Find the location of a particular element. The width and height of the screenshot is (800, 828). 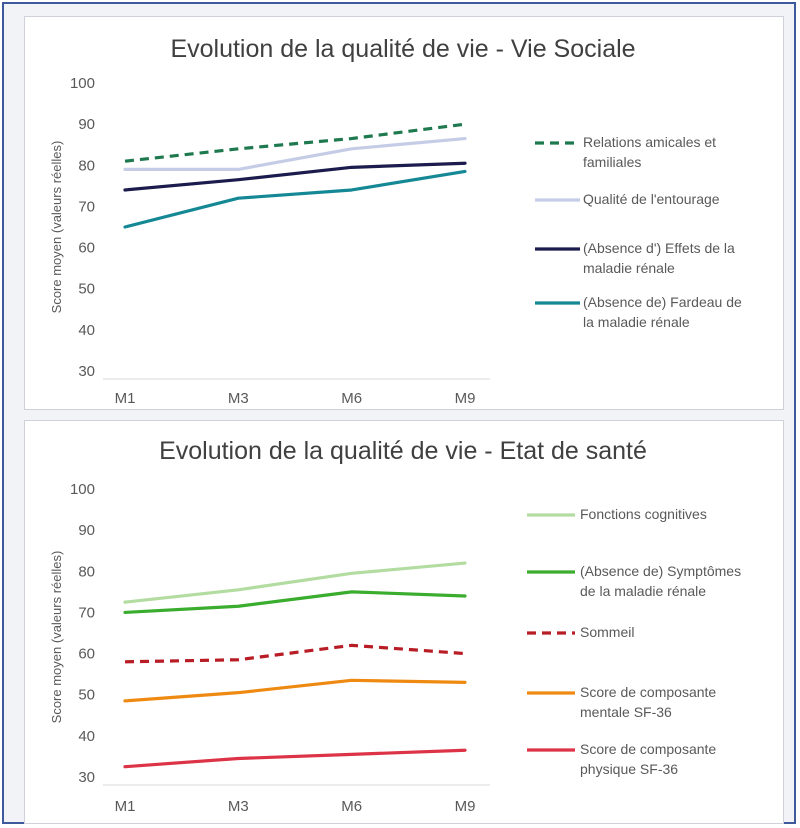

legend-label: (Absence d') Effets de la is located at coordinates (659, 248).